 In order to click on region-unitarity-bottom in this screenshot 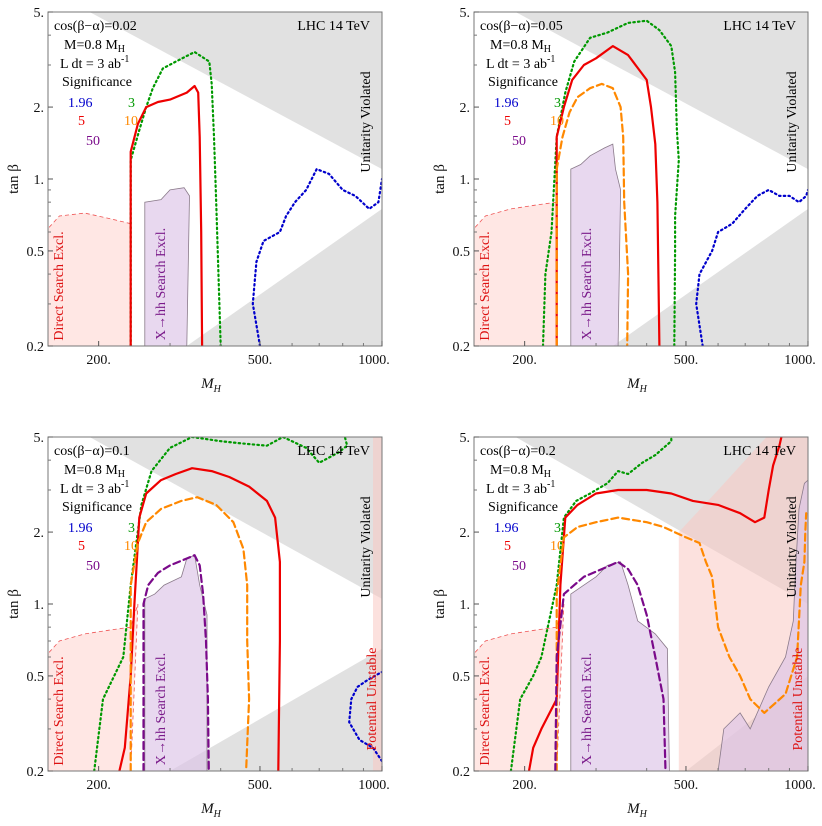, I will do `click(710, 277)`.